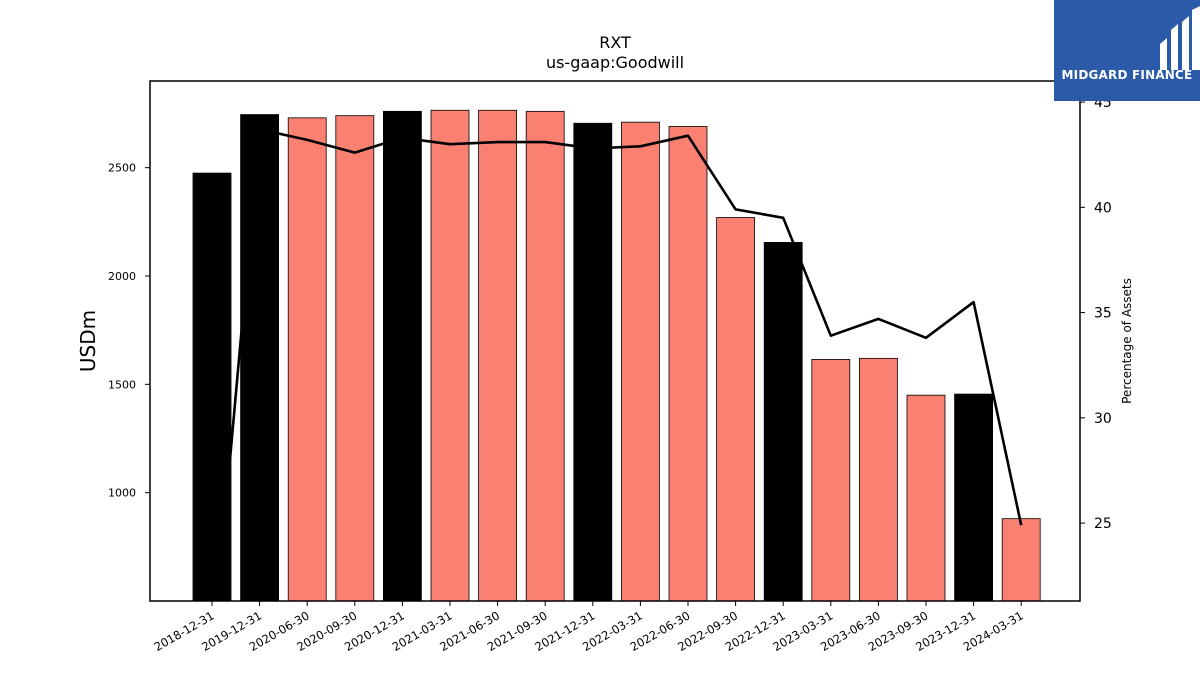 The image size is (1200, 675). Describe the element at coordinates (1103, 314) in the screenshot. I see `y2-tick-label: 35` at that location.